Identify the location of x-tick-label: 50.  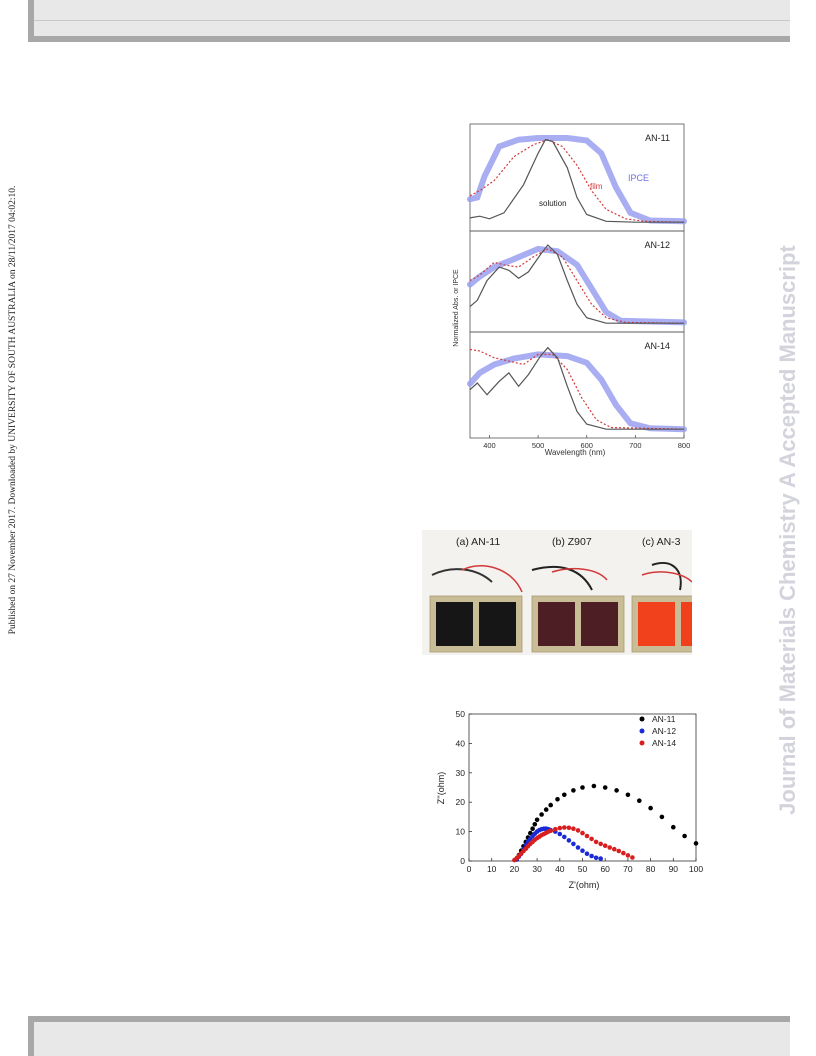
(583, 869).